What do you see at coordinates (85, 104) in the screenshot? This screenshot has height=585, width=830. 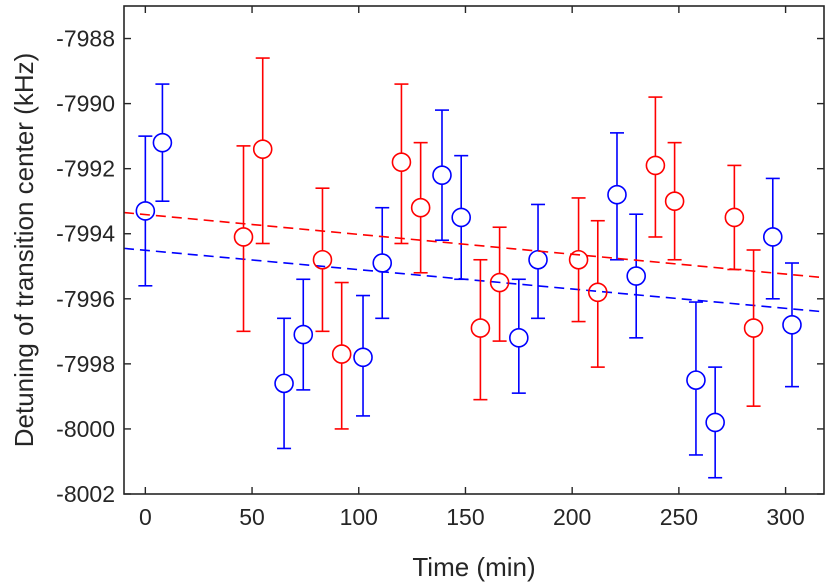 I see `y-tick-label: -7990` at bounding box center [85, 104].